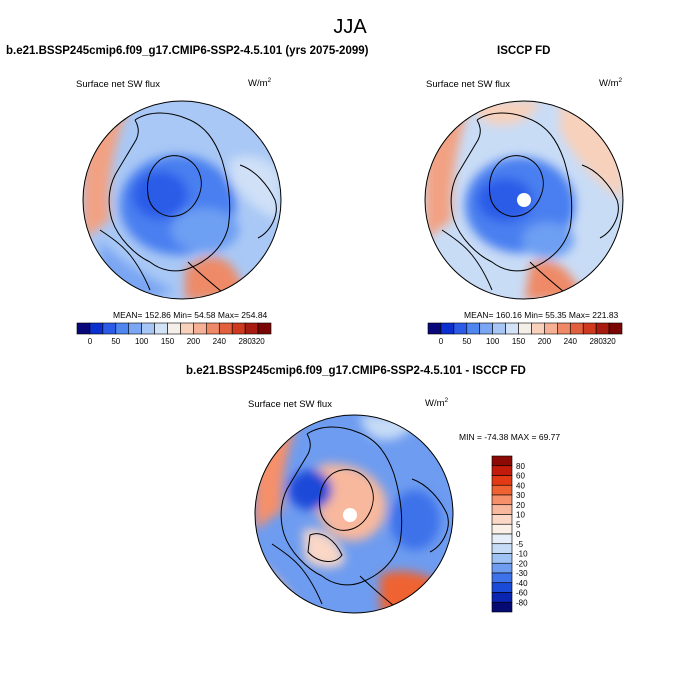 This screenshot has width=700, height=700. Describe the element at coordinates (520, 466) in the screenshot. I see `diff-colorbar-label: 80` at that location.